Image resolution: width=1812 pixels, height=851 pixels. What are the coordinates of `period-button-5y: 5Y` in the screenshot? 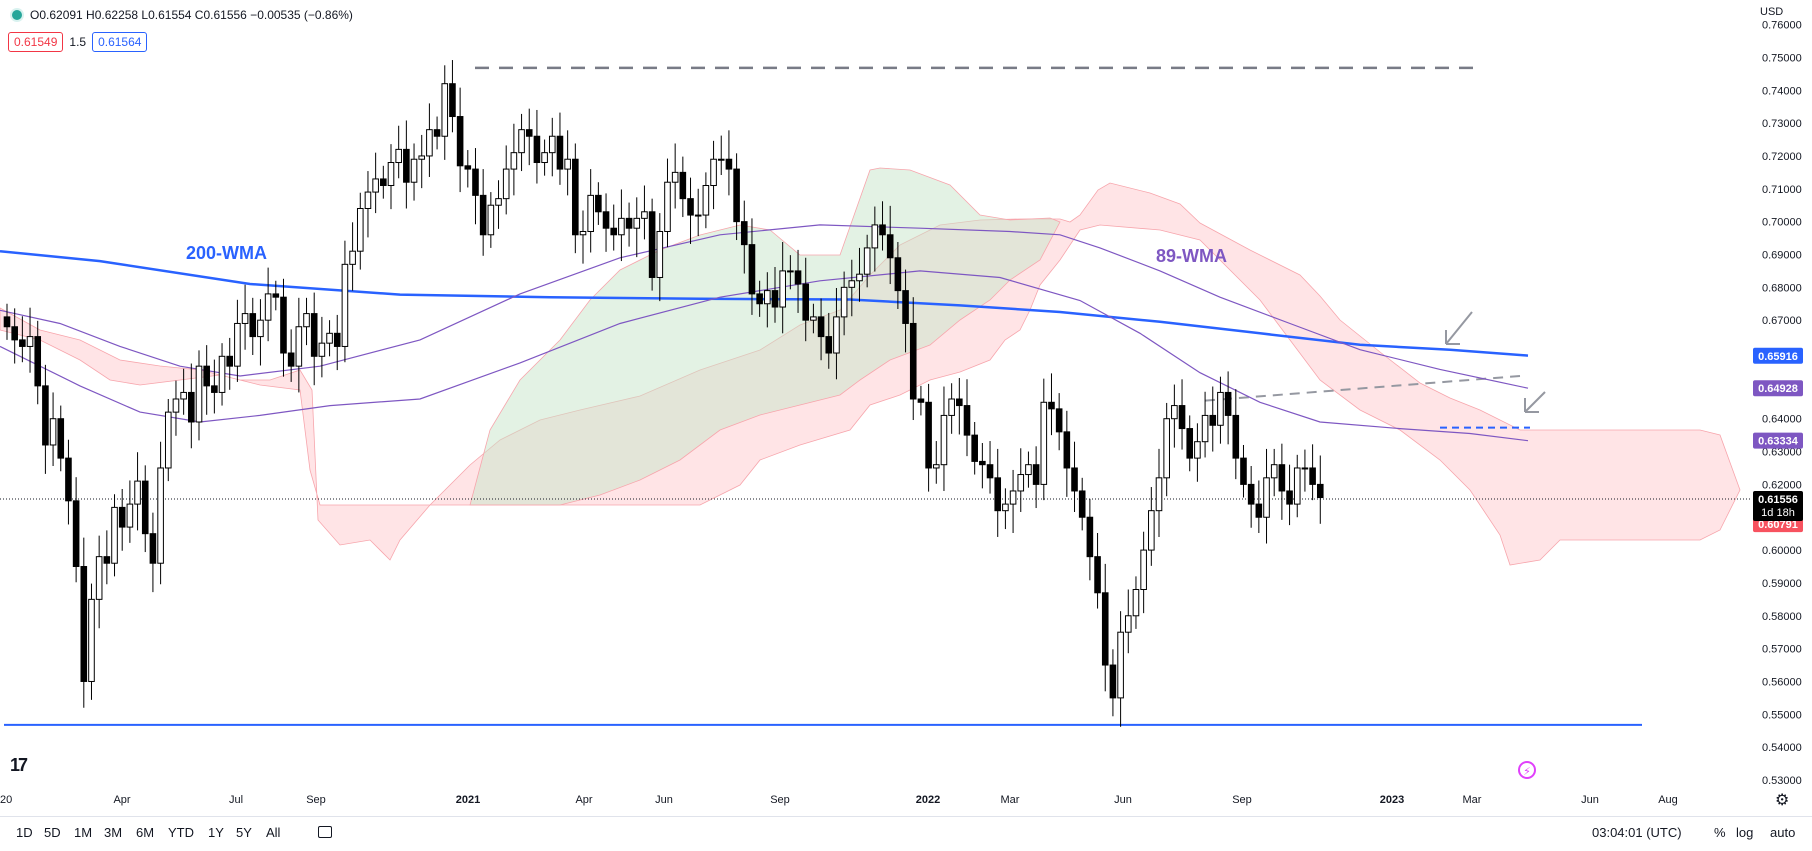 It's located at (244, 832).